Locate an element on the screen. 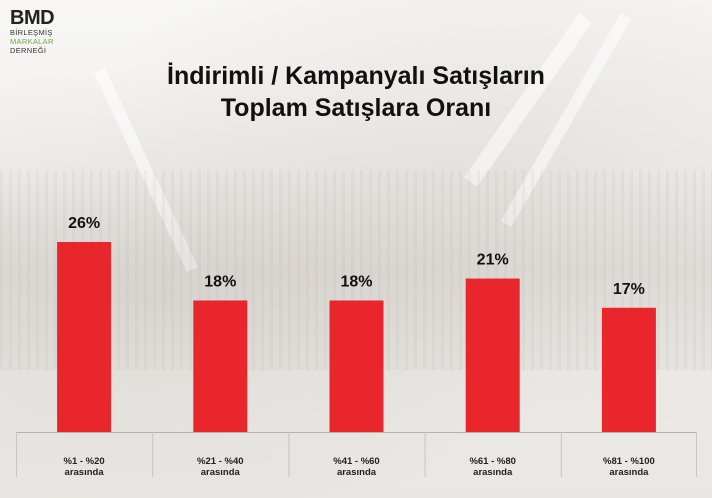  logo-line-1: BİRLEŞMİŞ is located at coordinates (31, 32).